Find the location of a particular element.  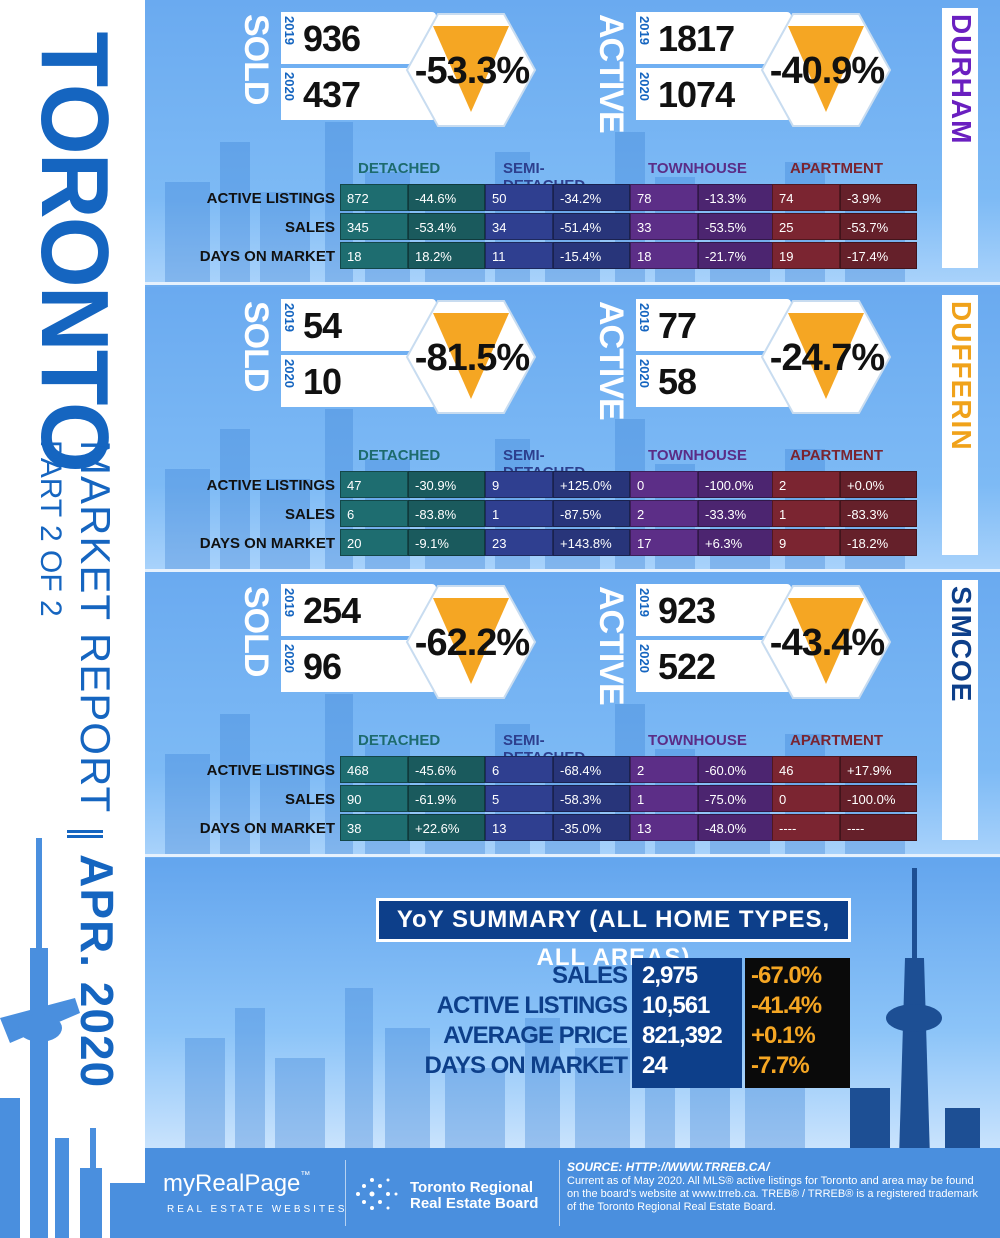

region-tab-dufferin: DUFFERIN is located at coordinates (960, 425).